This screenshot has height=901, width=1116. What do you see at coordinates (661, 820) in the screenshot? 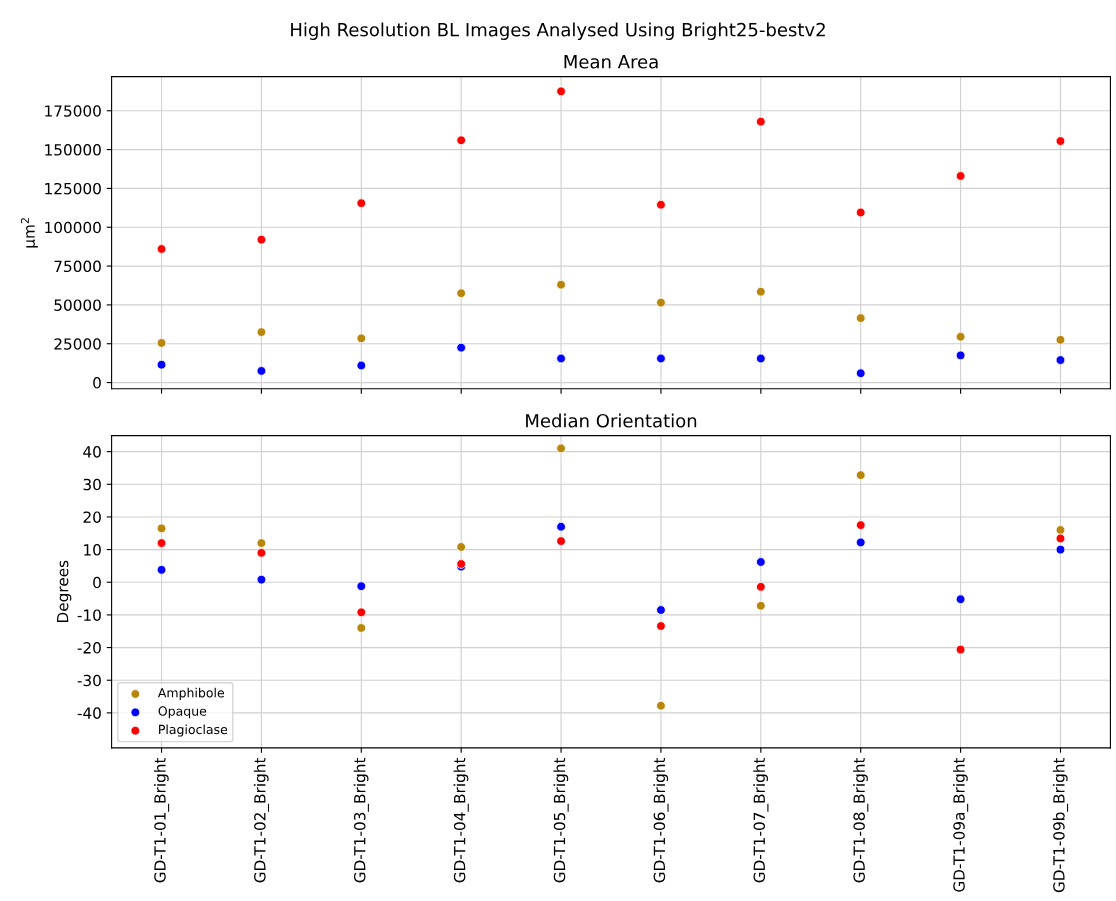
I see `x-tick-label: GD-T1-06_Bright` at bounding box center [661, 820].